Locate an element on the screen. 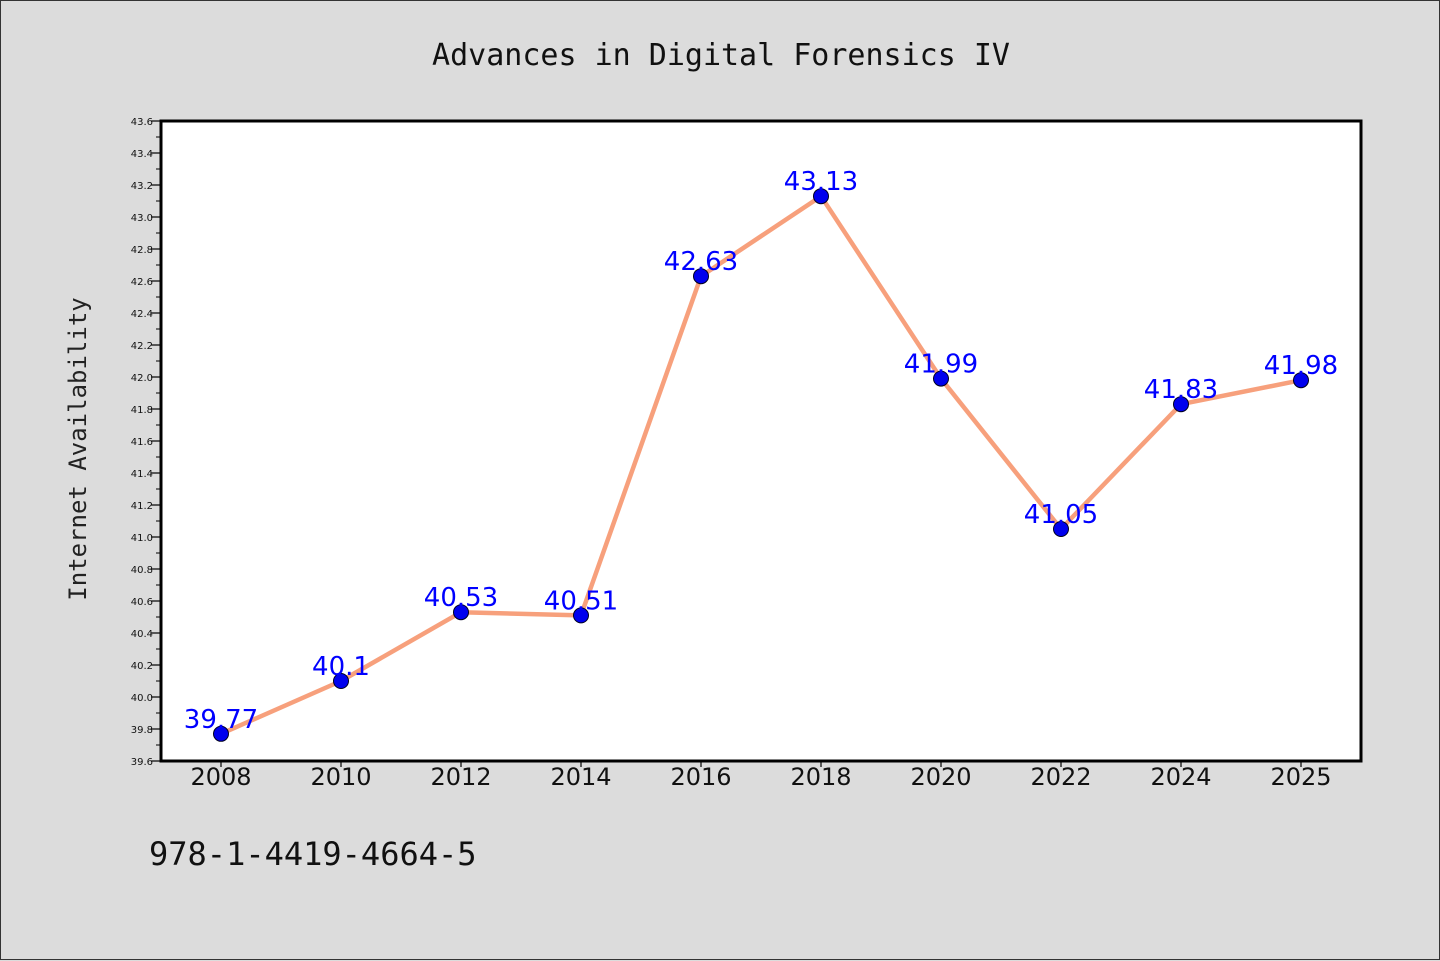 Image resolution: width=1440 pixels, height=961 pixels. y-tick-label: 41.4 is located at coordinates (142, 474).